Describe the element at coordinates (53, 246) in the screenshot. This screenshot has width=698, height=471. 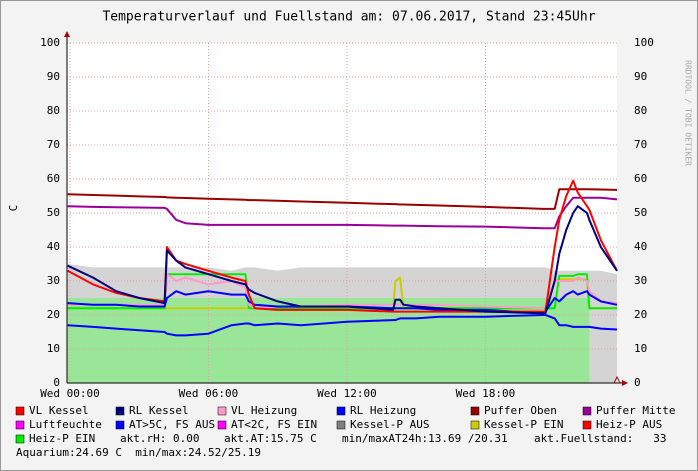
I see `y-tick-label: 40` at that location.